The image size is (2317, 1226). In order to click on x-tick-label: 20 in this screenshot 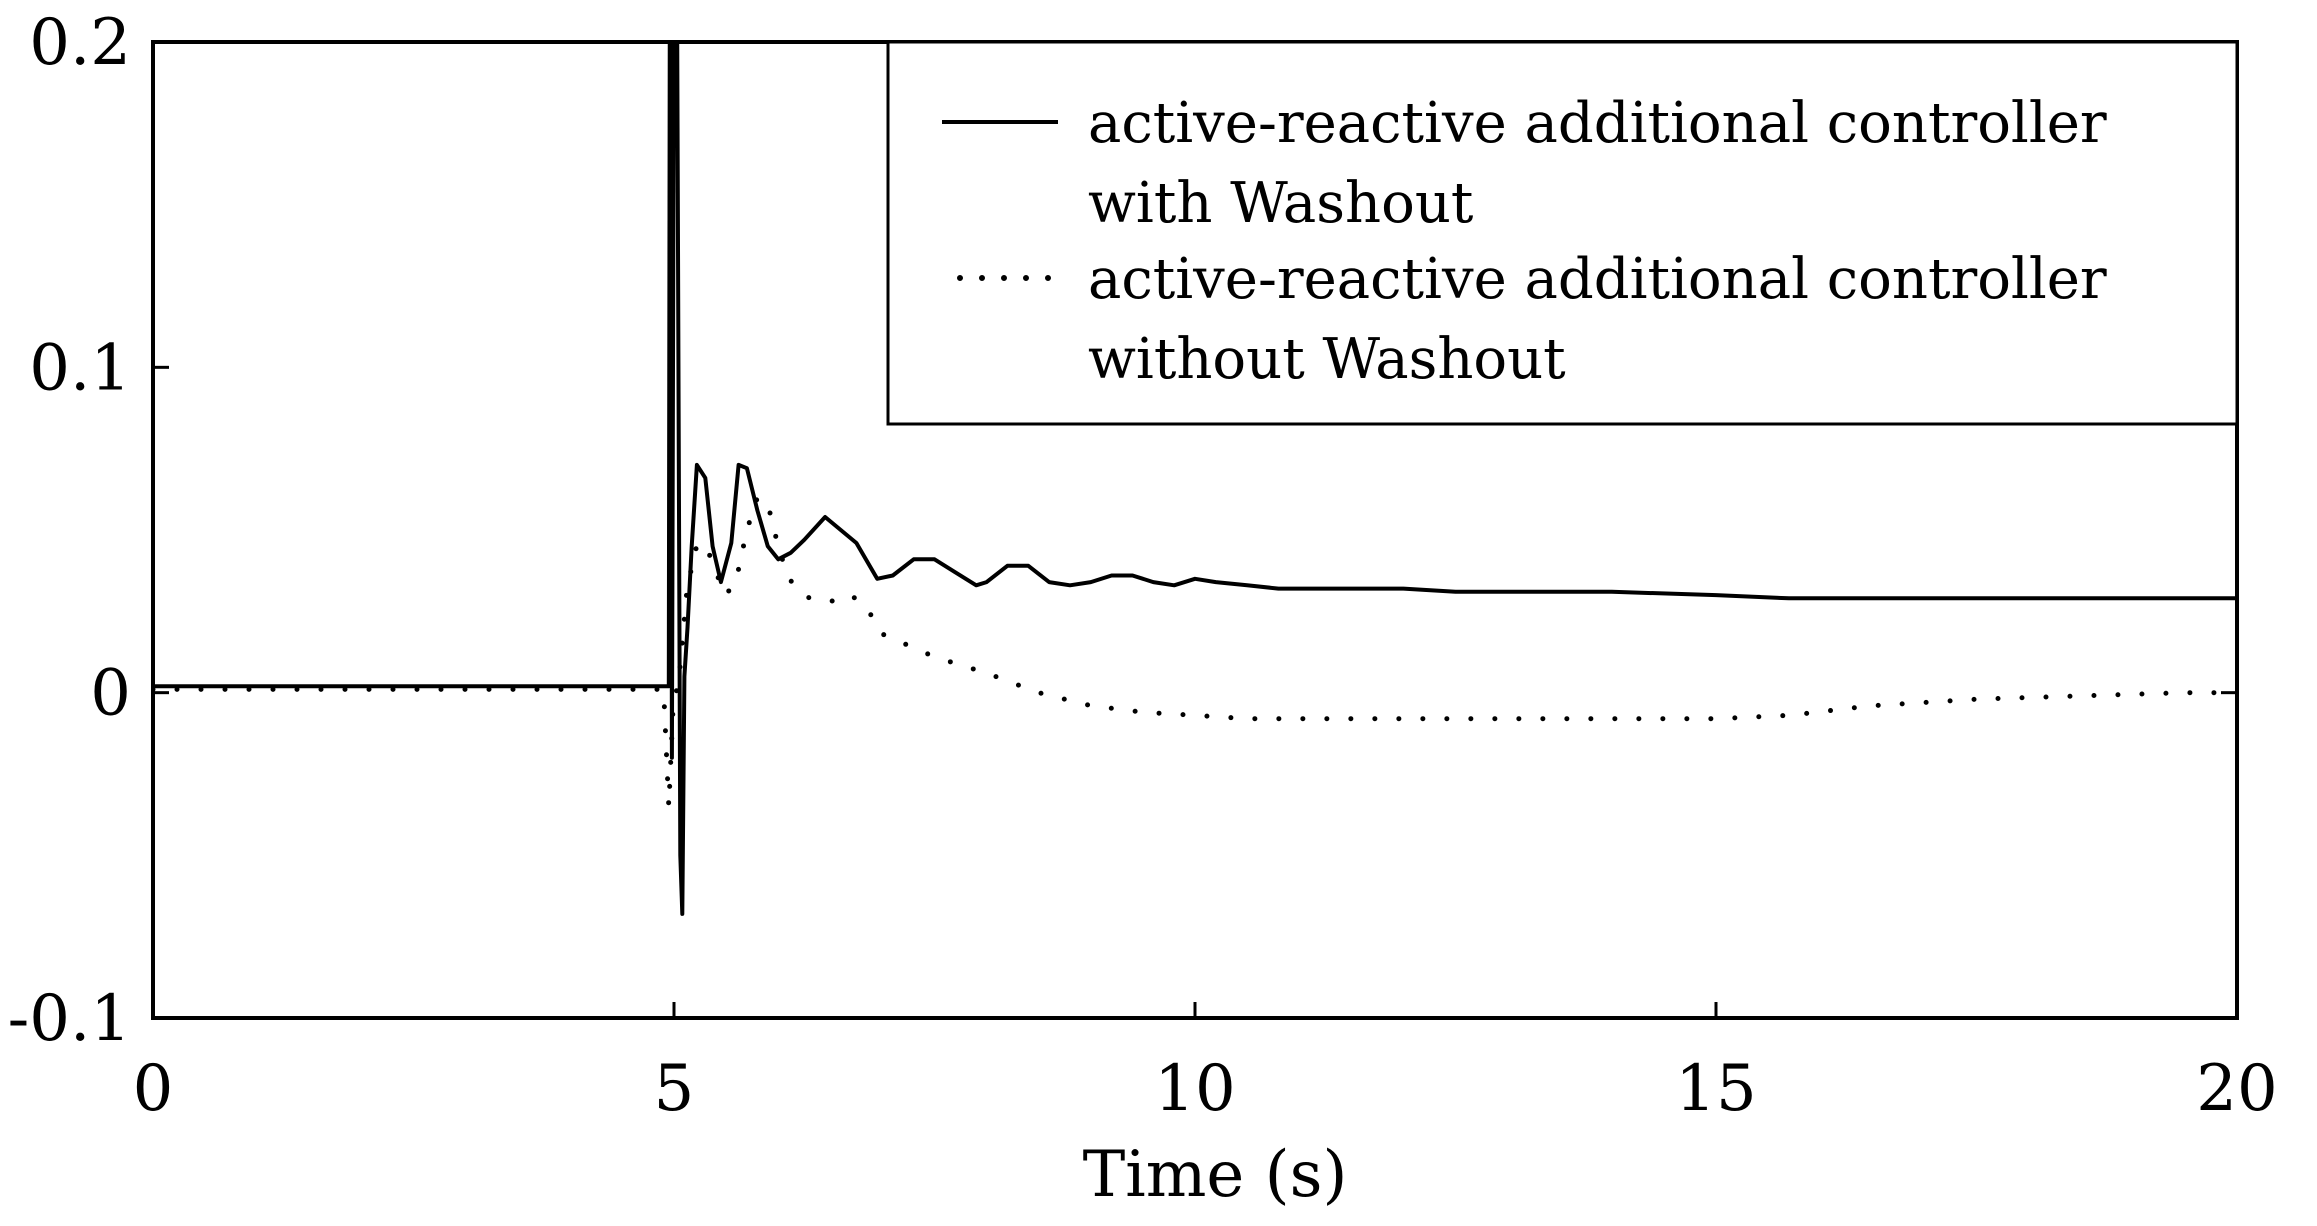, I will do `click(2236, 1089)`.